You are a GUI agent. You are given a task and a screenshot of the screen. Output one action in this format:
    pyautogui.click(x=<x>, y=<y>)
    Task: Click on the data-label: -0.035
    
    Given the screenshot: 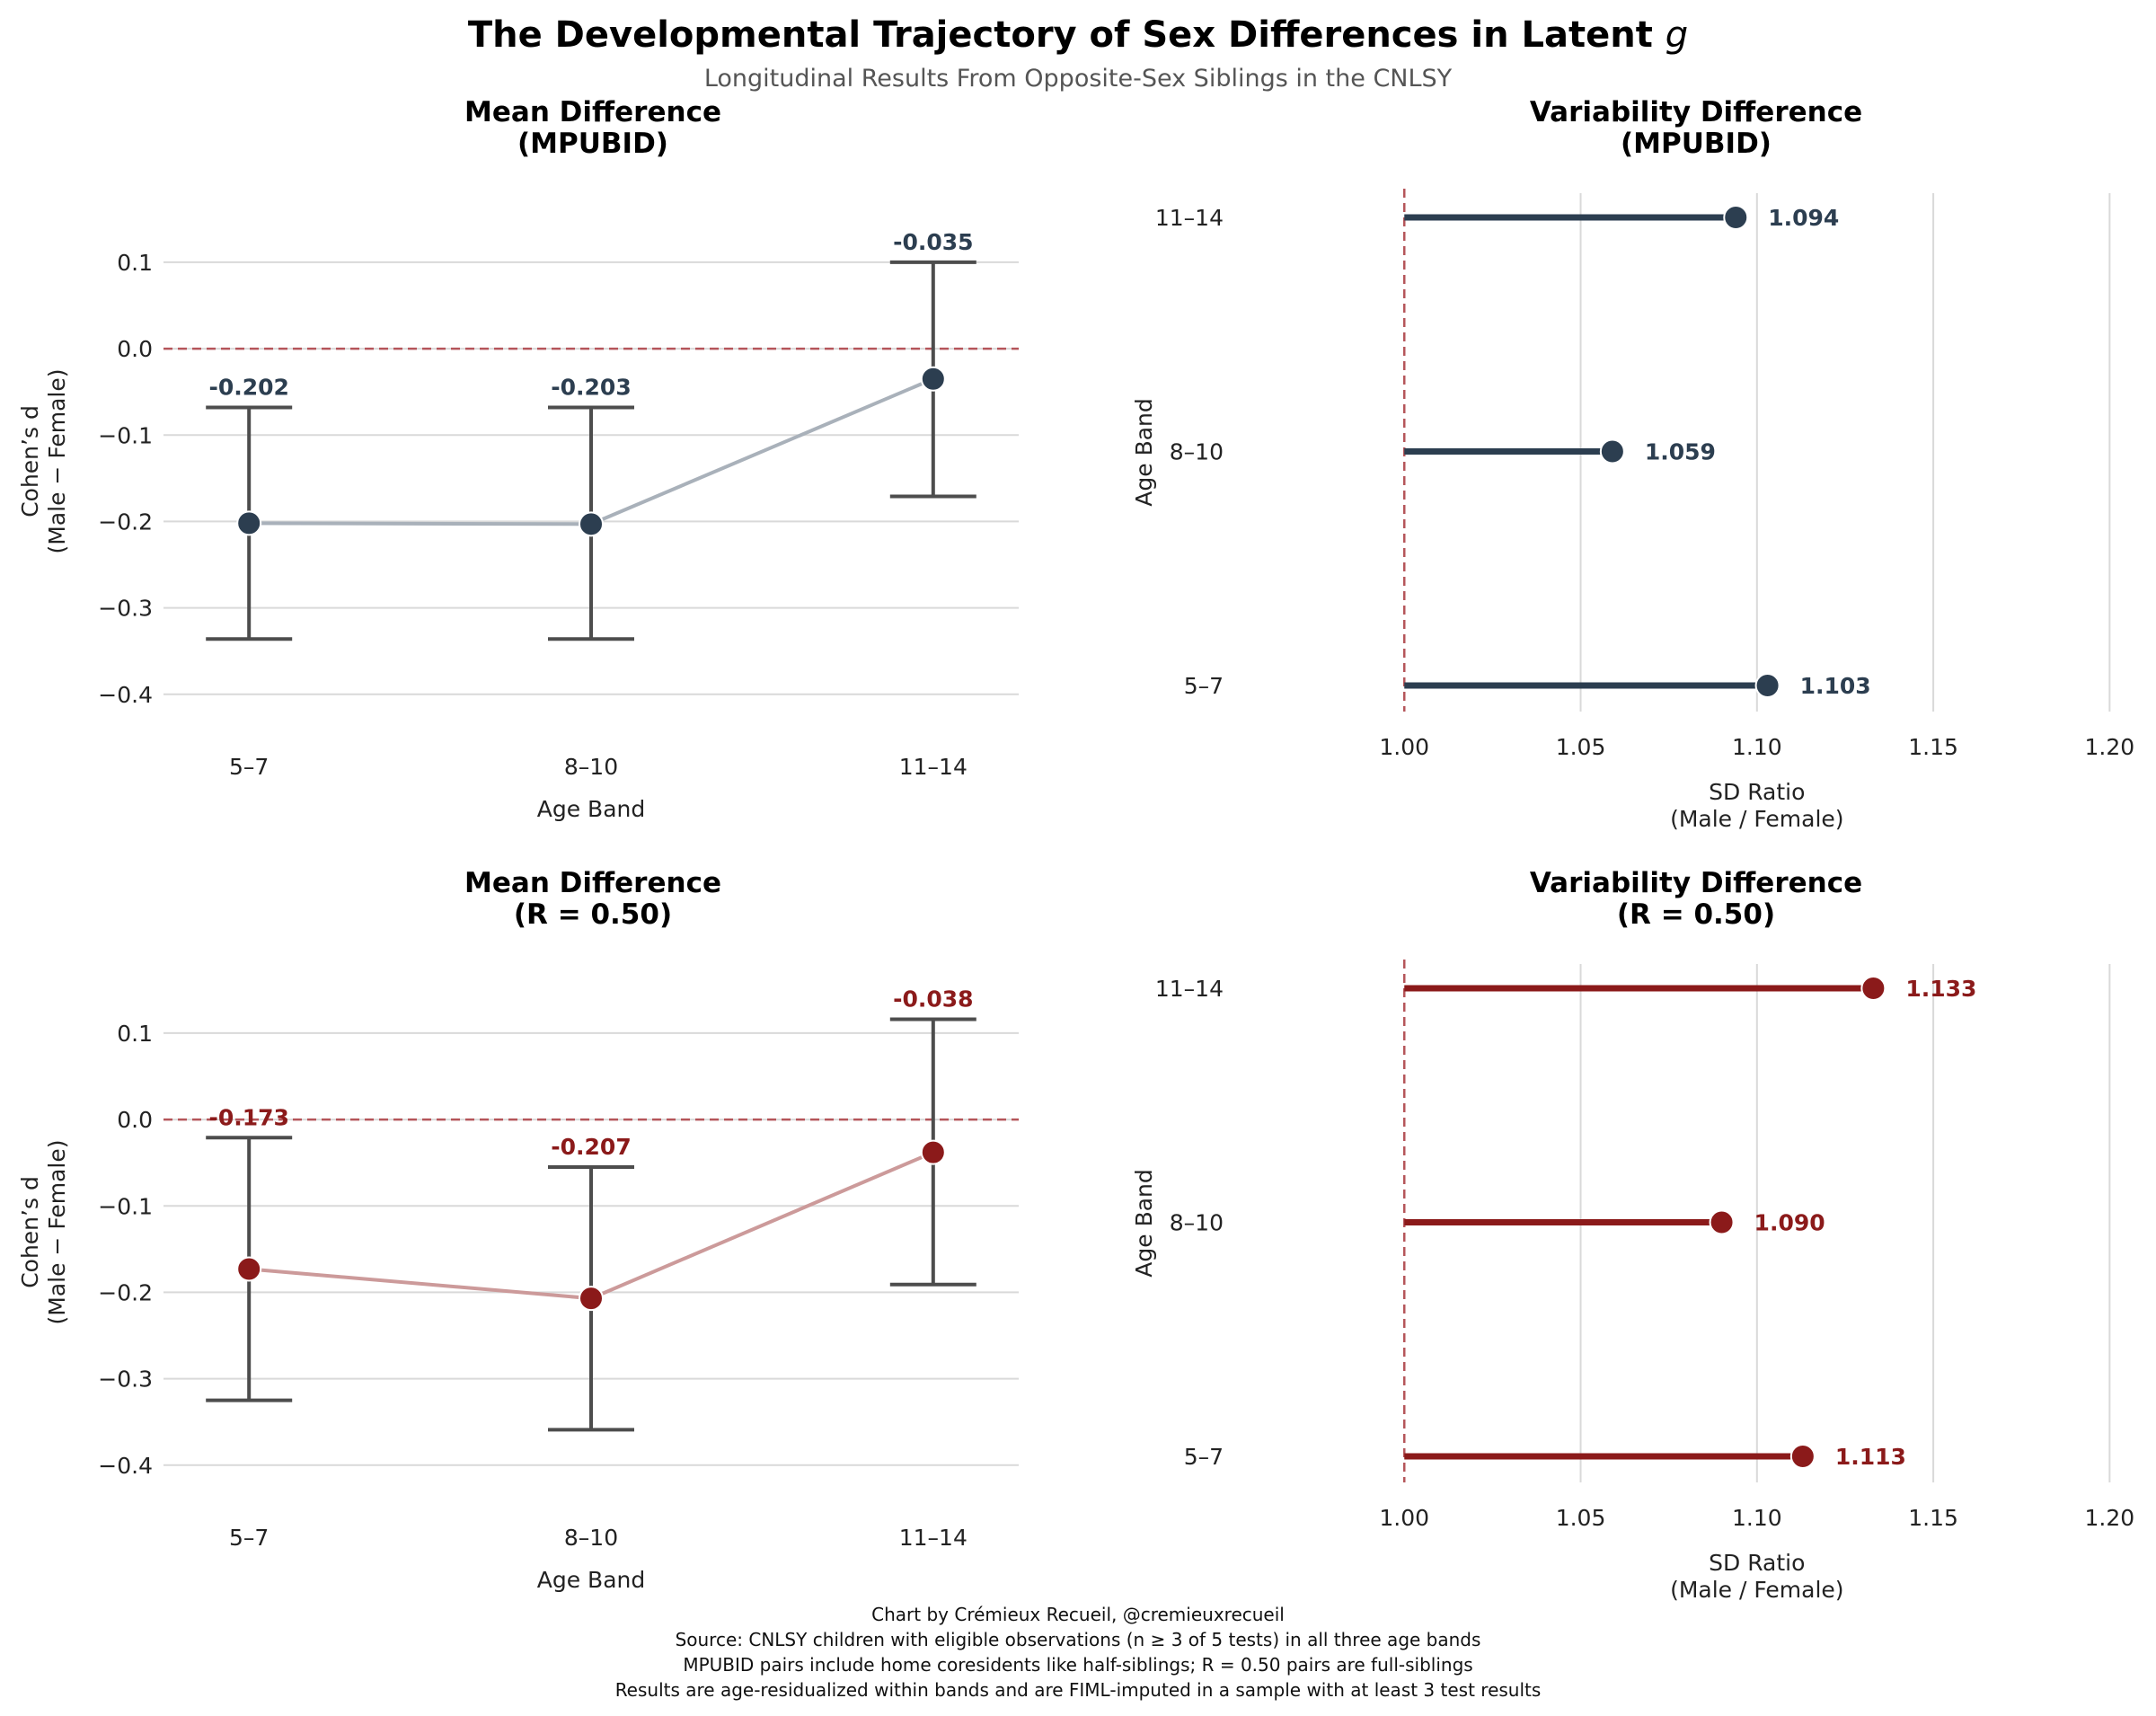 What is the action you would take?
    pyautogui.click(x=933, y=242)
    